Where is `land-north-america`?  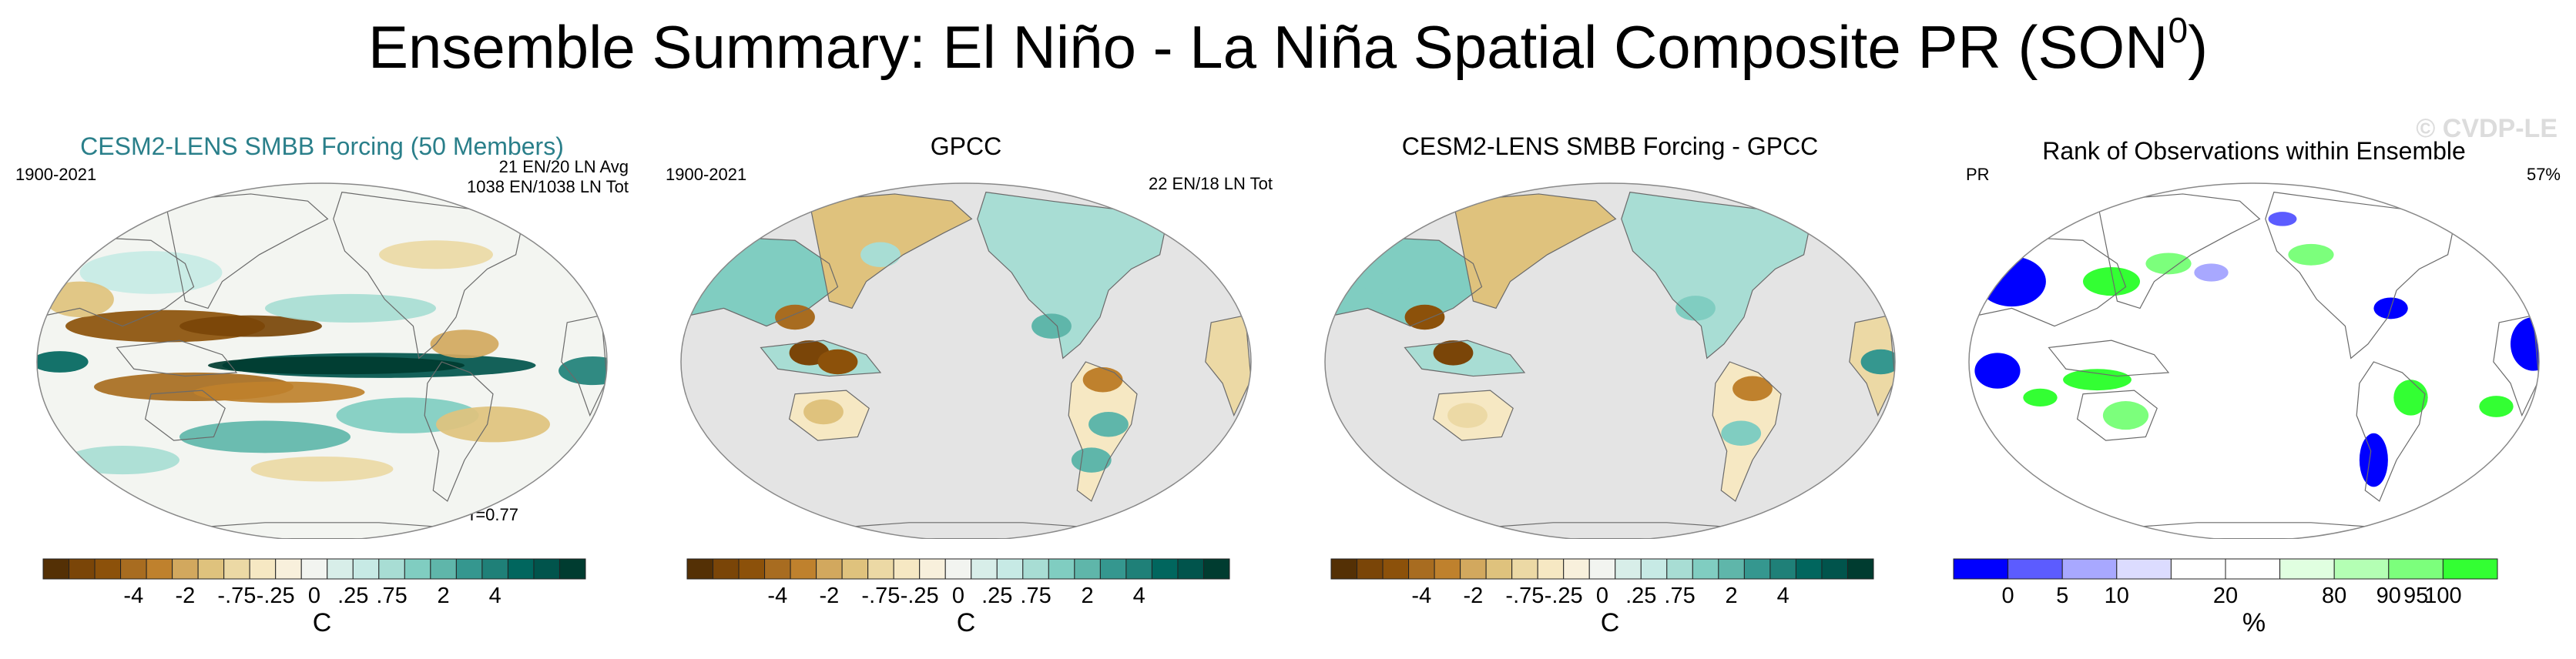 land-north-america is located at coordinates (1071, 275).